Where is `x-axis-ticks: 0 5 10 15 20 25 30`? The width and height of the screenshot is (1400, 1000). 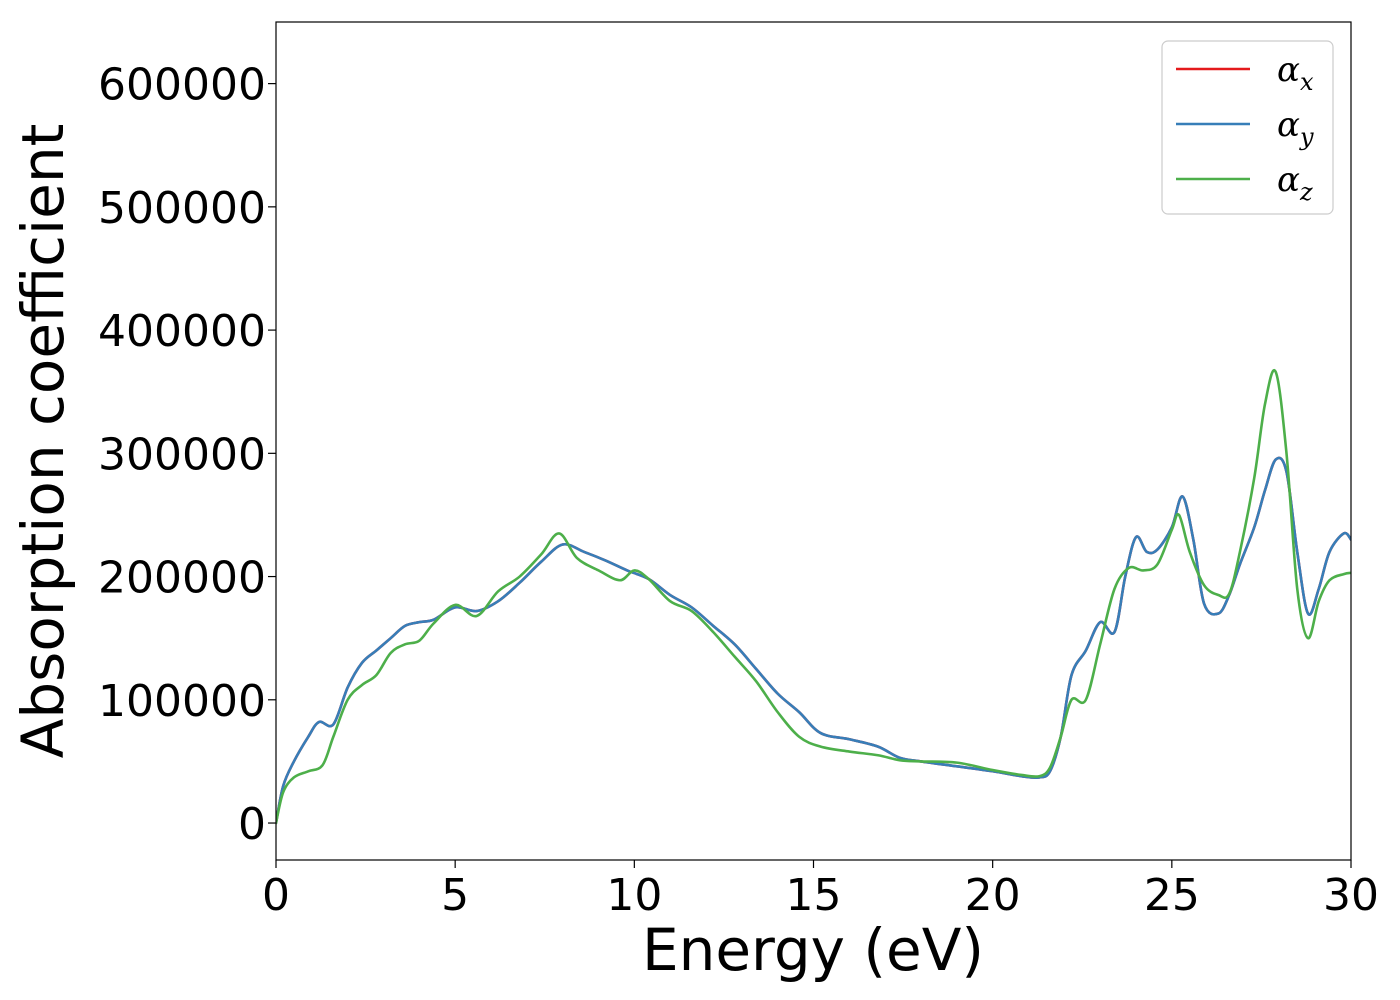 x-axis-ticks: 0 5 10 15 20 25 30 is located at coordinates (820, 890).